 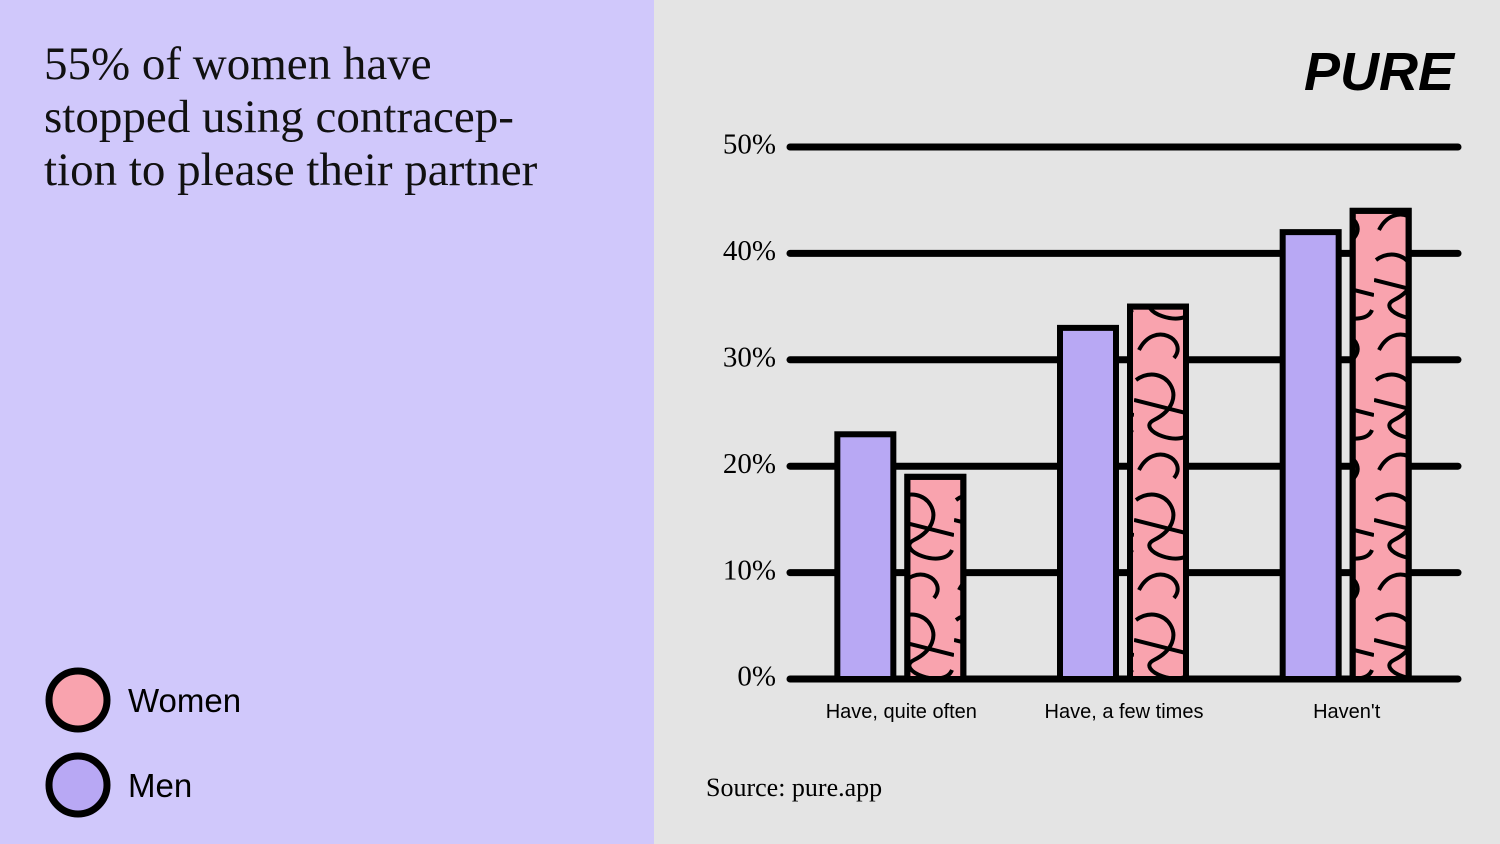 What do you see at coordinates (160, 785) in the screenshot?
I see `legend-label: Men` at bounding box center [160, 785].